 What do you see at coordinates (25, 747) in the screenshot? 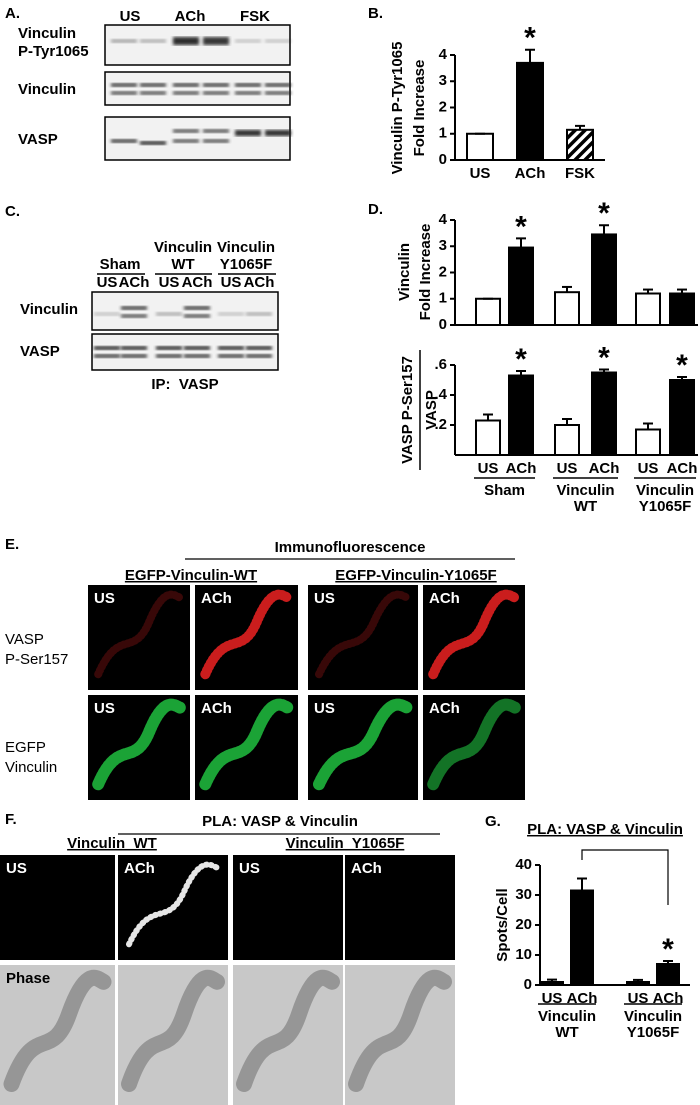
I see `row-label: EGFP` at bounding box center [25, 747].